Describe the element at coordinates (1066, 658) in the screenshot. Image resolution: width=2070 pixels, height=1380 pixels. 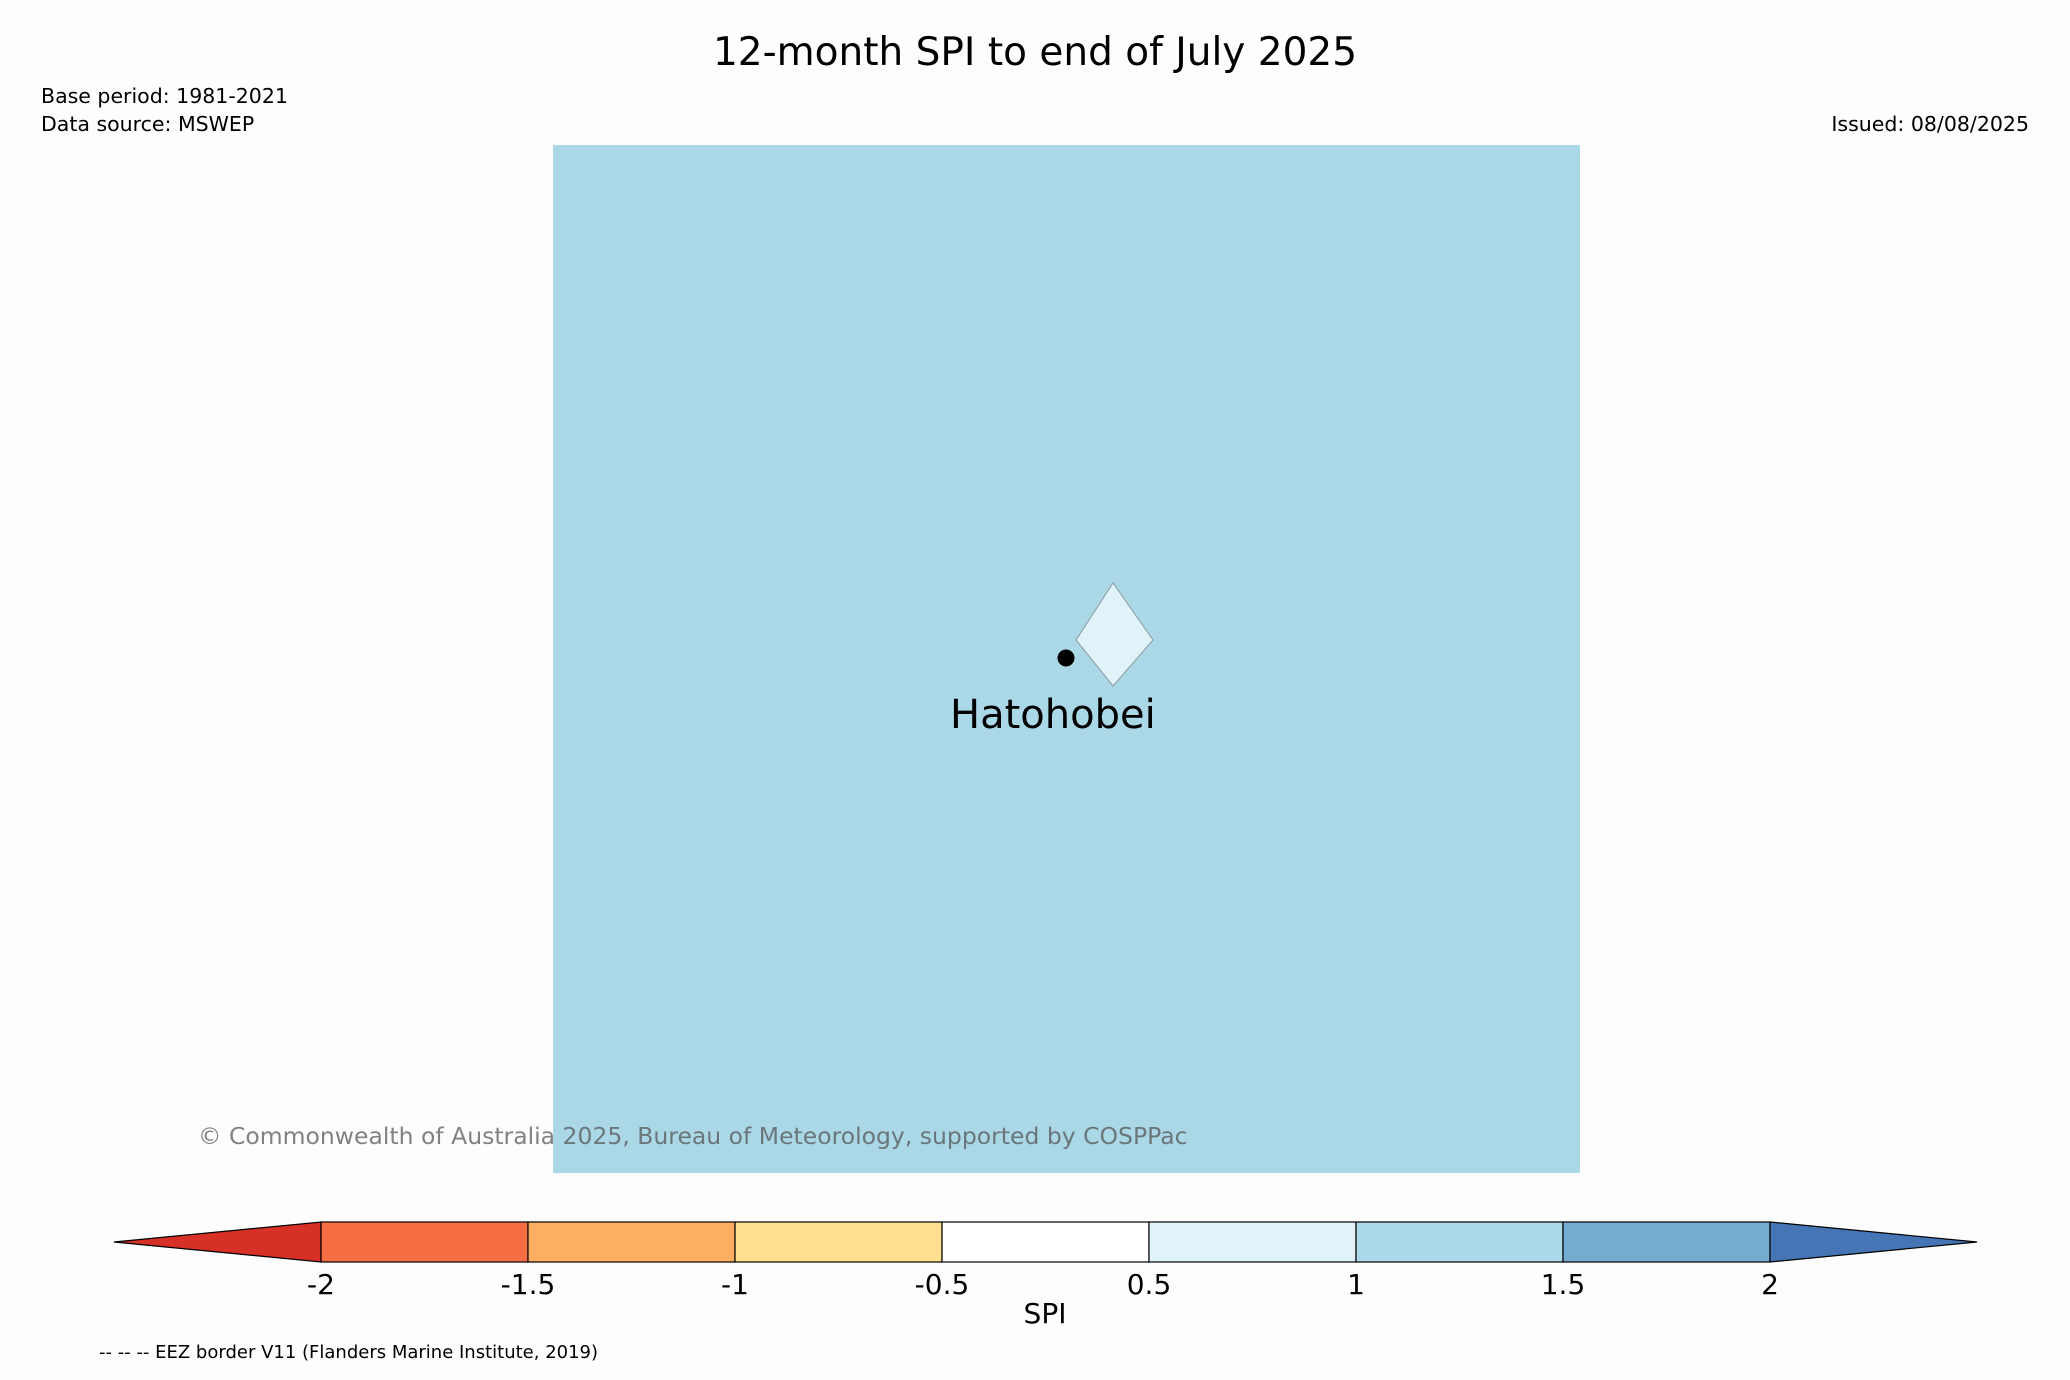
I see `location-marker` at that location.